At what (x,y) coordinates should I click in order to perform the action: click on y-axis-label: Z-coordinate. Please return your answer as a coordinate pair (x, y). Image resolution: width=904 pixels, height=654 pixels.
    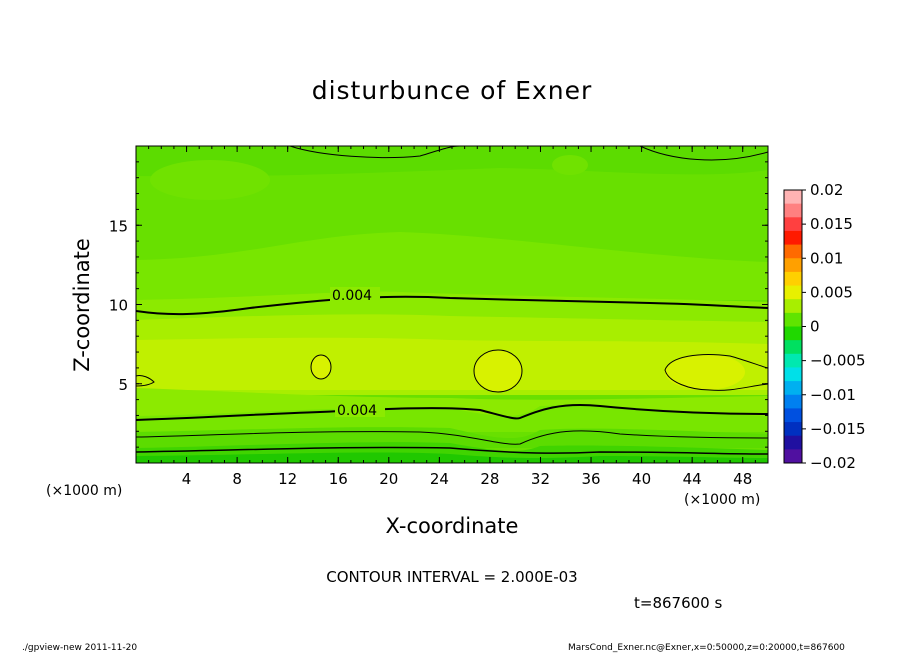
    Looking at the image, I should click on (82, 305).